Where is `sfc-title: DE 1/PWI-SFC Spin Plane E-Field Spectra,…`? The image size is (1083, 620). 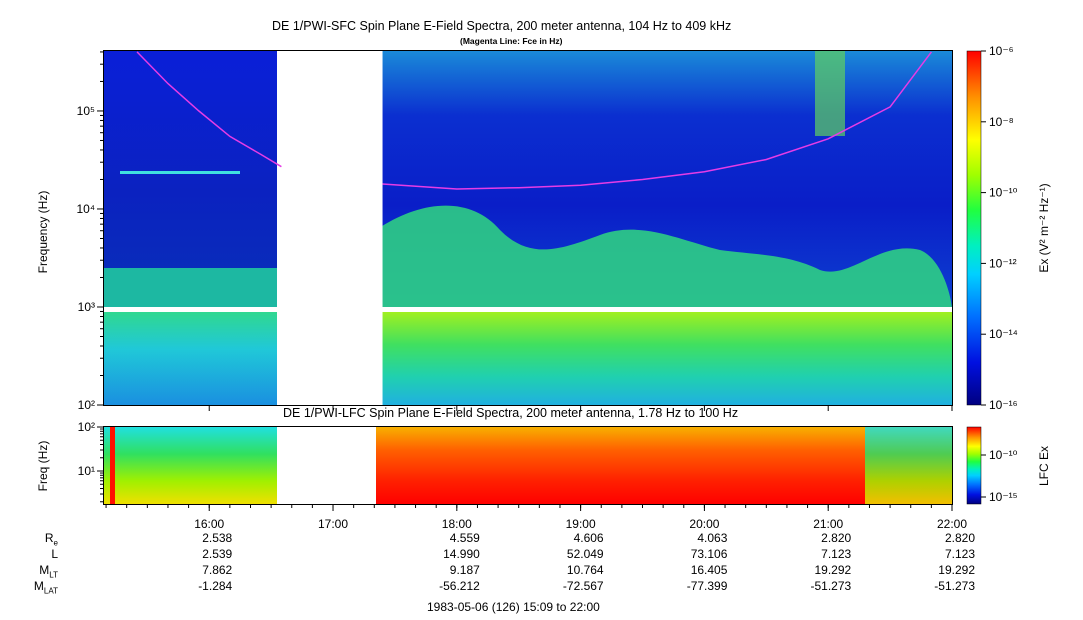
sfc-title: DE 1/PWI-SFC Spin Plane E-Field Spectra,… is located at coordinates (502, 26).